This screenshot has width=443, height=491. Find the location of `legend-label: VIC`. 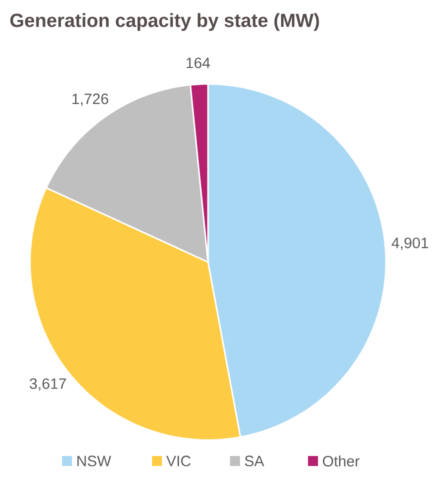

legend-label: VIC is located at coordinates (178, 461).